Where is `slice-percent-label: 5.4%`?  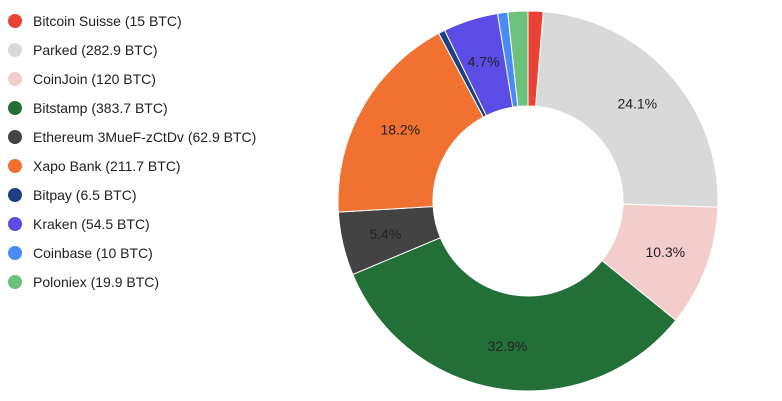 slice-percent-label: 5.4% is located at coordinates (385, 234).